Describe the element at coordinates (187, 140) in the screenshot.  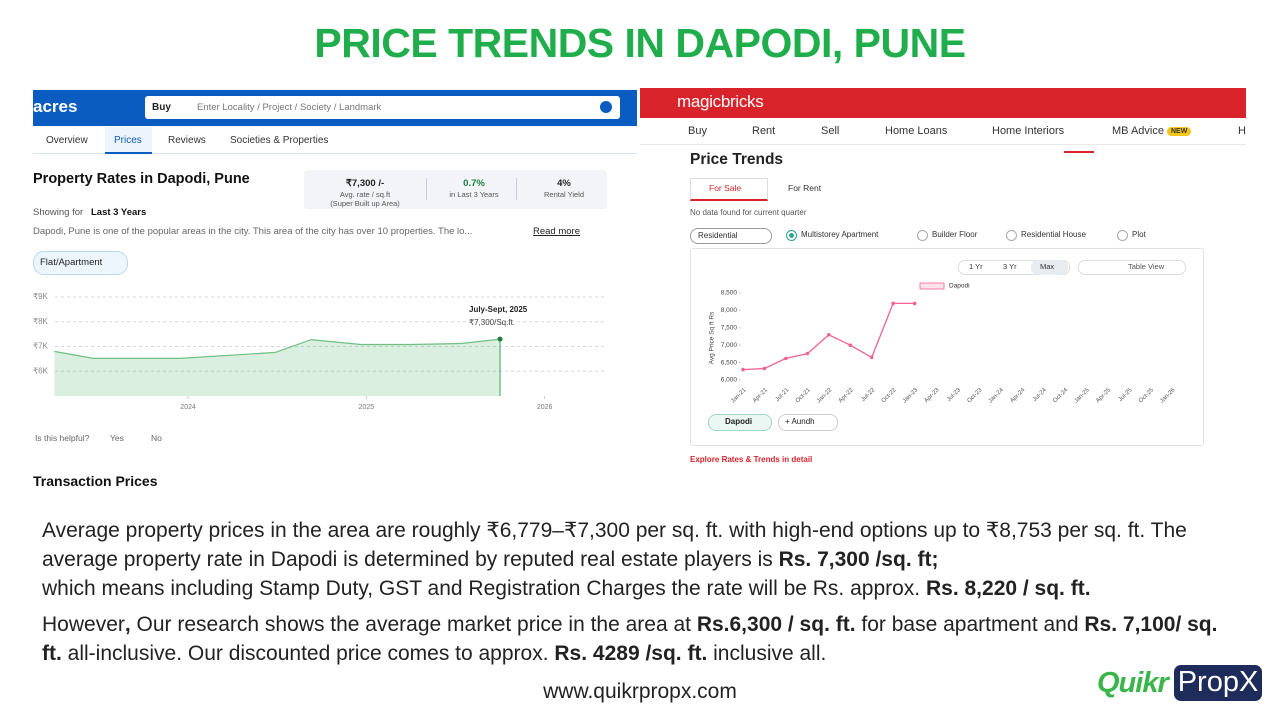
I see `tab: Reviews` at that location.